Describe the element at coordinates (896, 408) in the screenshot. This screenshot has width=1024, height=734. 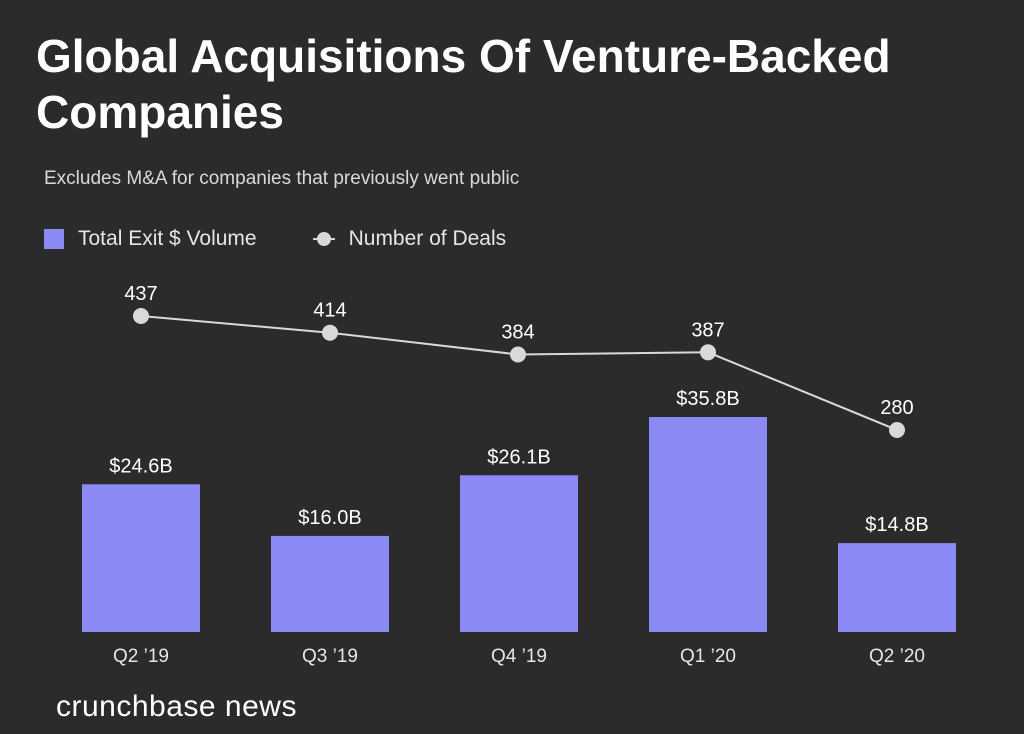
I see `deal-value-label-4: 280` at that location.